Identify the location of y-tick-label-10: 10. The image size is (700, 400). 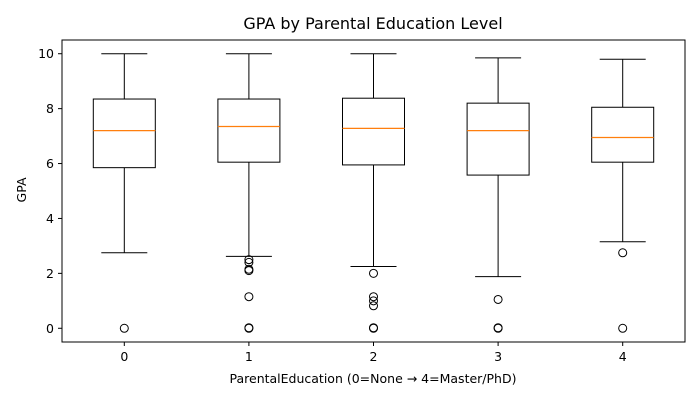
(46, 53).